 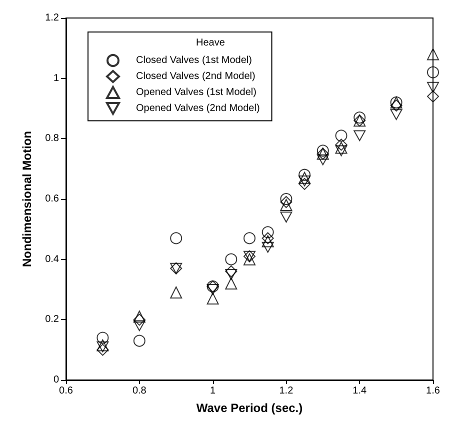 What do you see at coordinates (52, 18) in the screenshot?
I see `y-tick-label: 1.2` at bounding box center [52, 18].